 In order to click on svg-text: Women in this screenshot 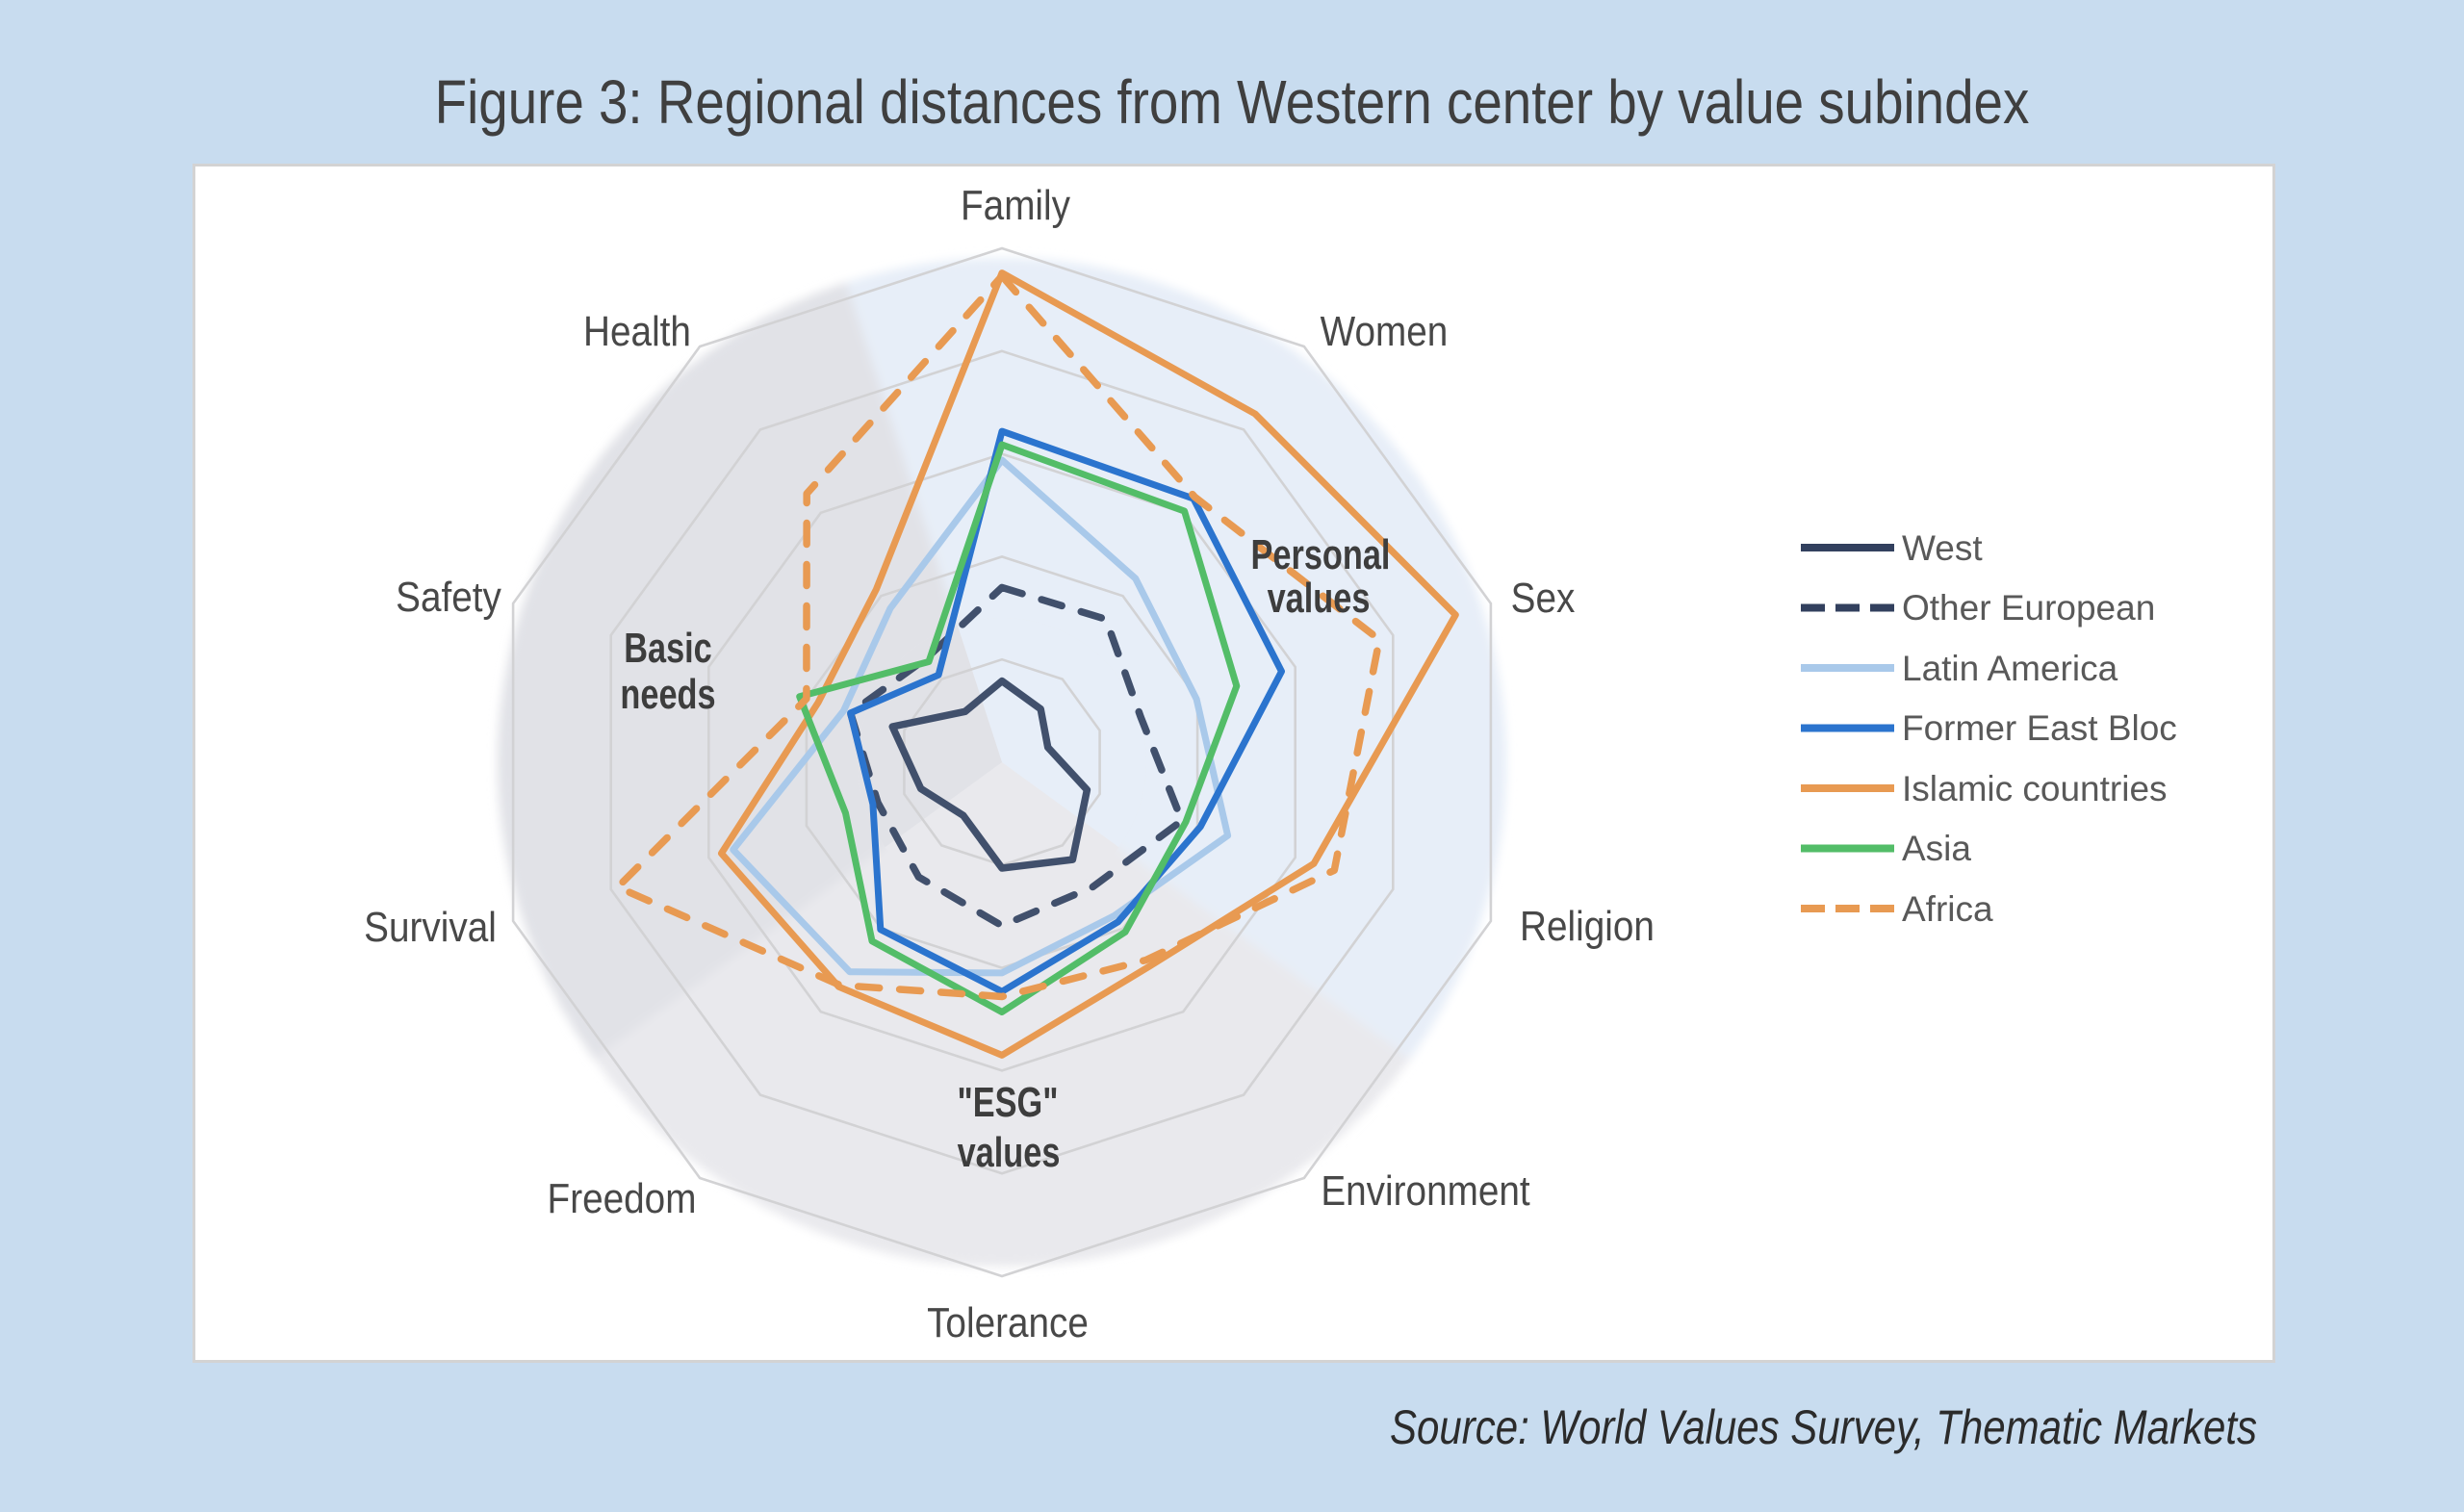, I will do `click(1385, 331)`.